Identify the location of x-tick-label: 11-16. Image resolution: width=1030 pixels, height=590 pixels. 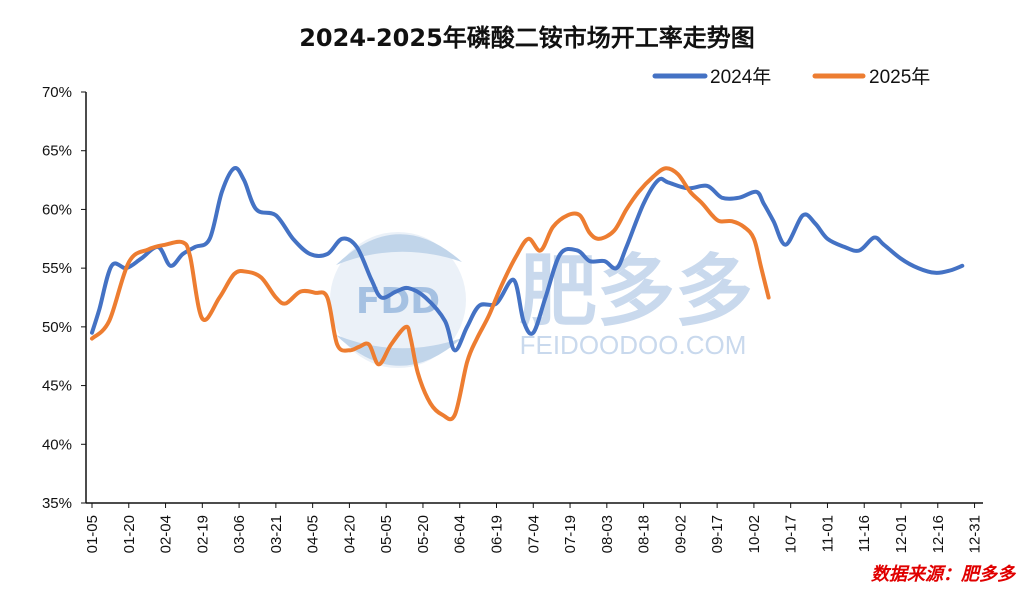
(864, 533).